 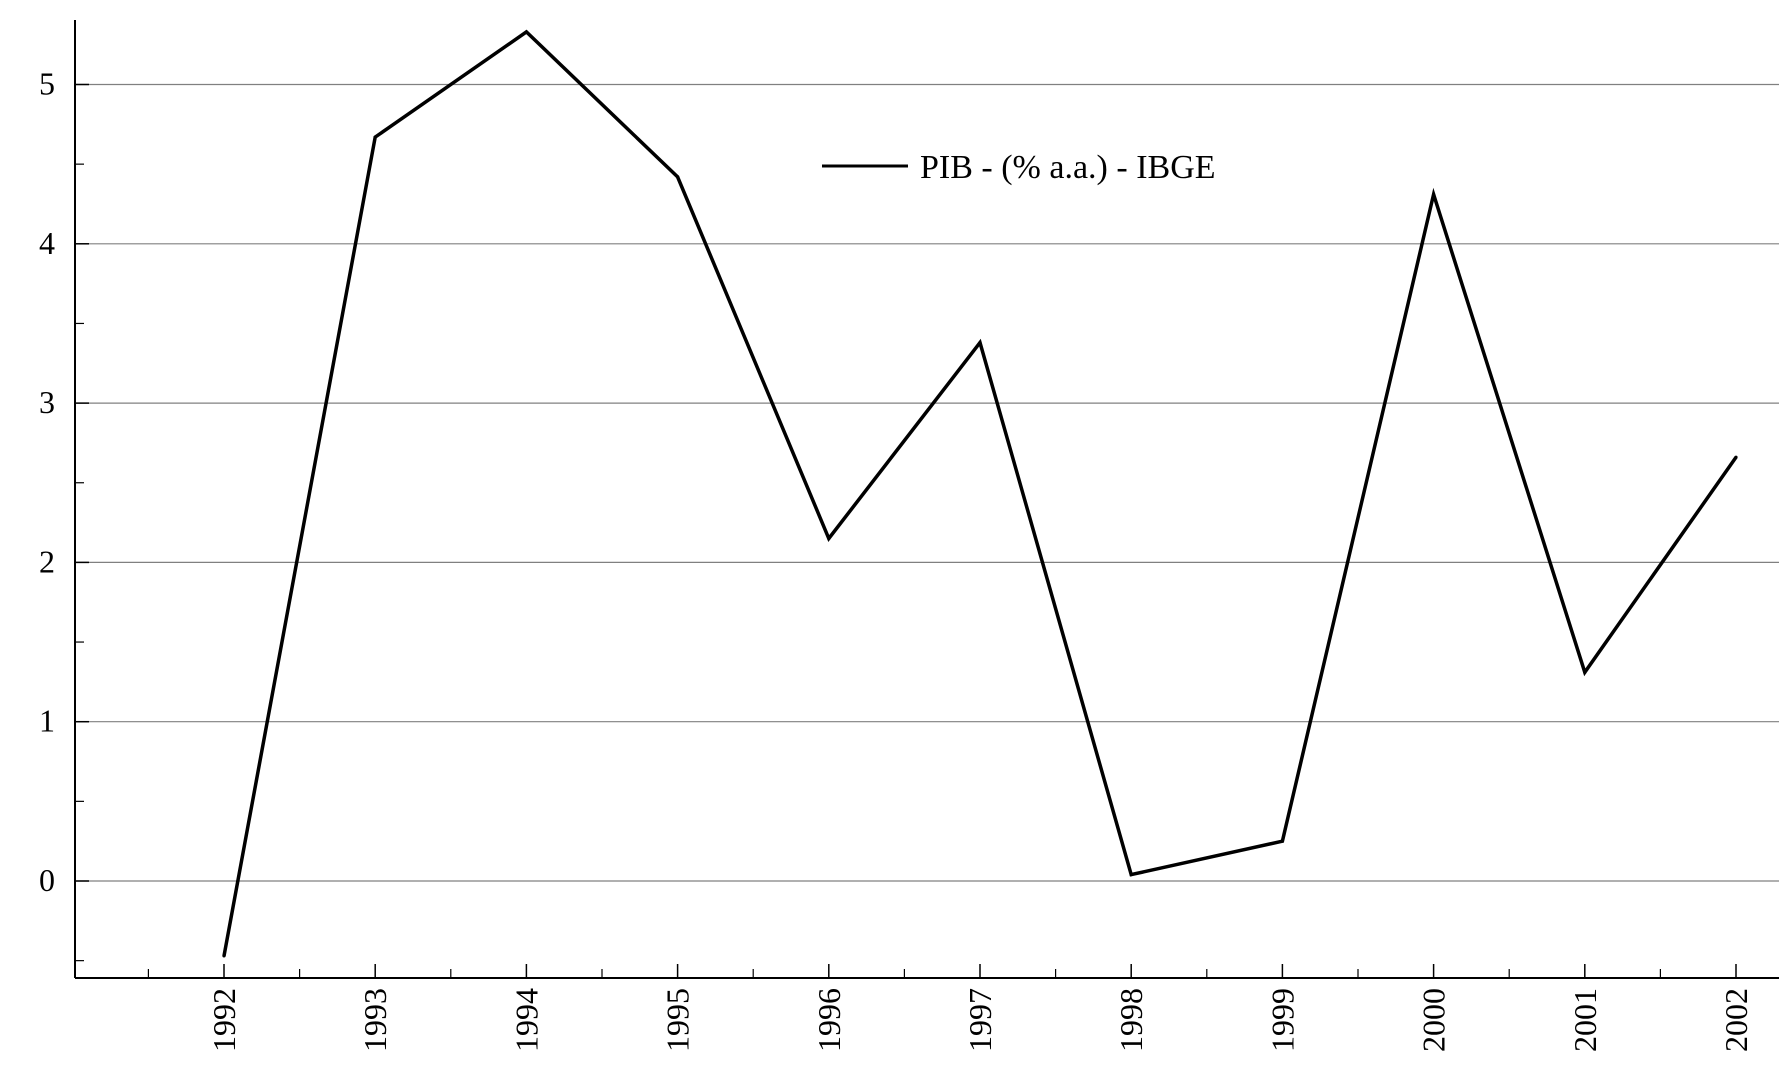 I want to click on legend: PIB - (% a.a.) - IBGE, so click(x=1019, y=167).